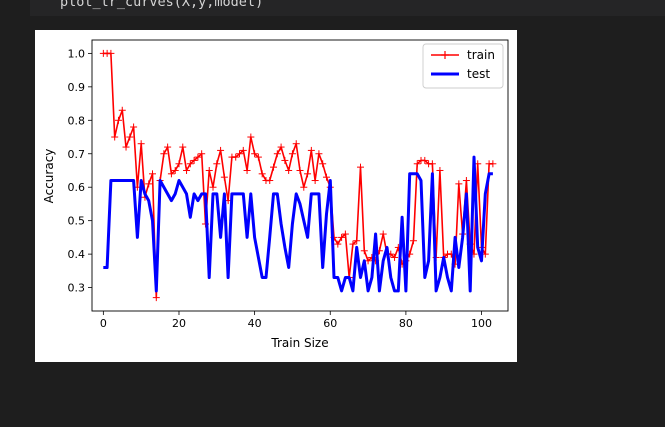 Image resolution: width=665 pixels, height=427 pixels. I want to click on legend: train test, so click(463, 66).